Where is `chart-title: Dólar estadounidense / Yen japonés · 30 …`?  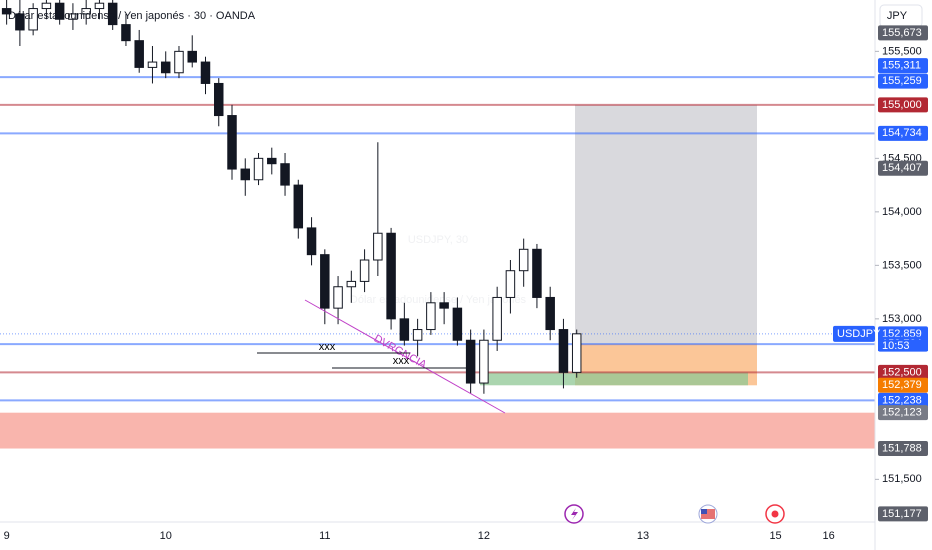
chart-title: Dólar estadounidense / Yen japonés · 30 … is located at coordinates (132, 16).